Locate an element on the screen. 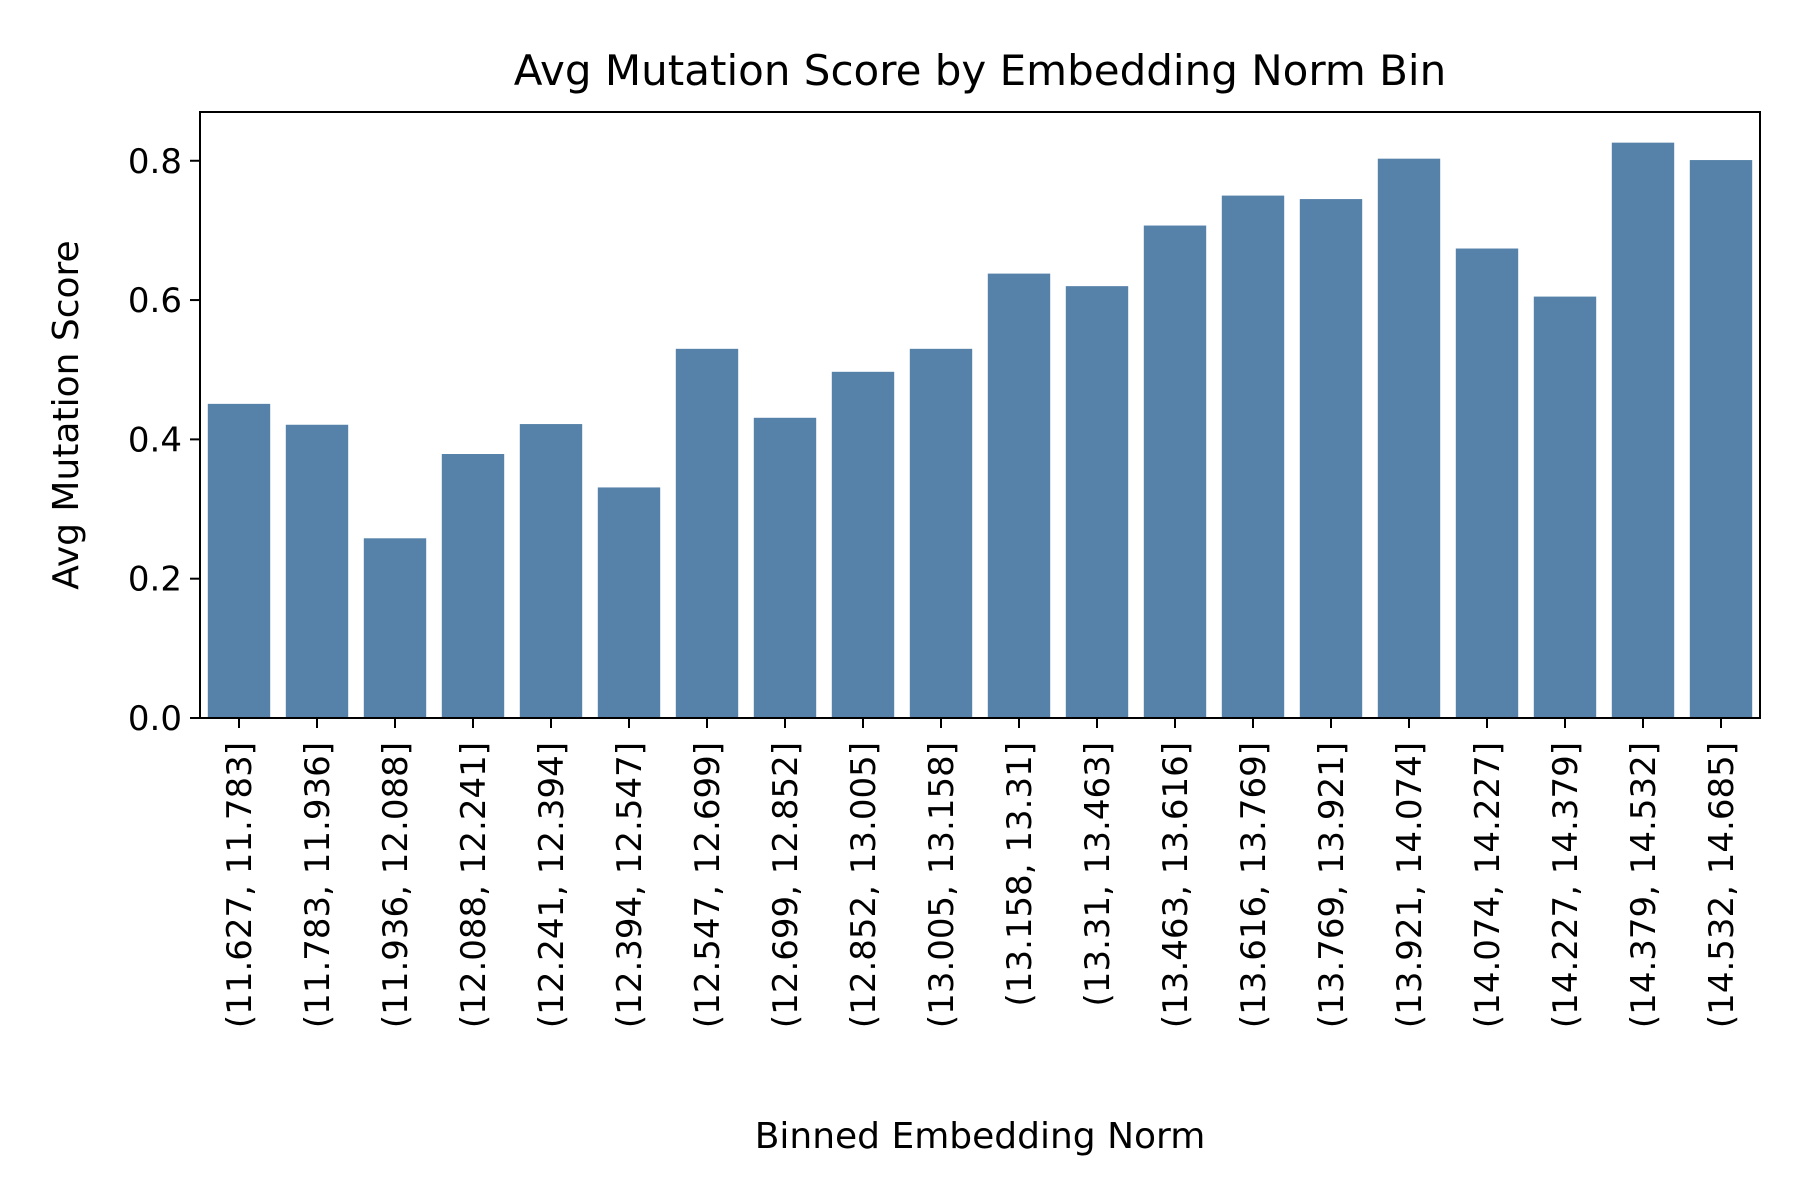 The width and height of the screenshot is (1800, 1200). x-tick-label-7: (12.547, 12.699] is located at coordinates (708, 885).